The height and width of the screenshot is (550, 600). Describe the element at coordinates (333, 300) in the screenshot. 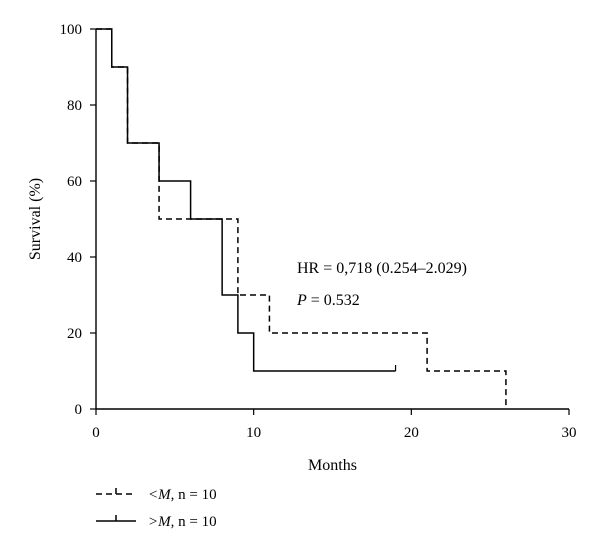

I see `p-value-text: = 0.532` at that location.